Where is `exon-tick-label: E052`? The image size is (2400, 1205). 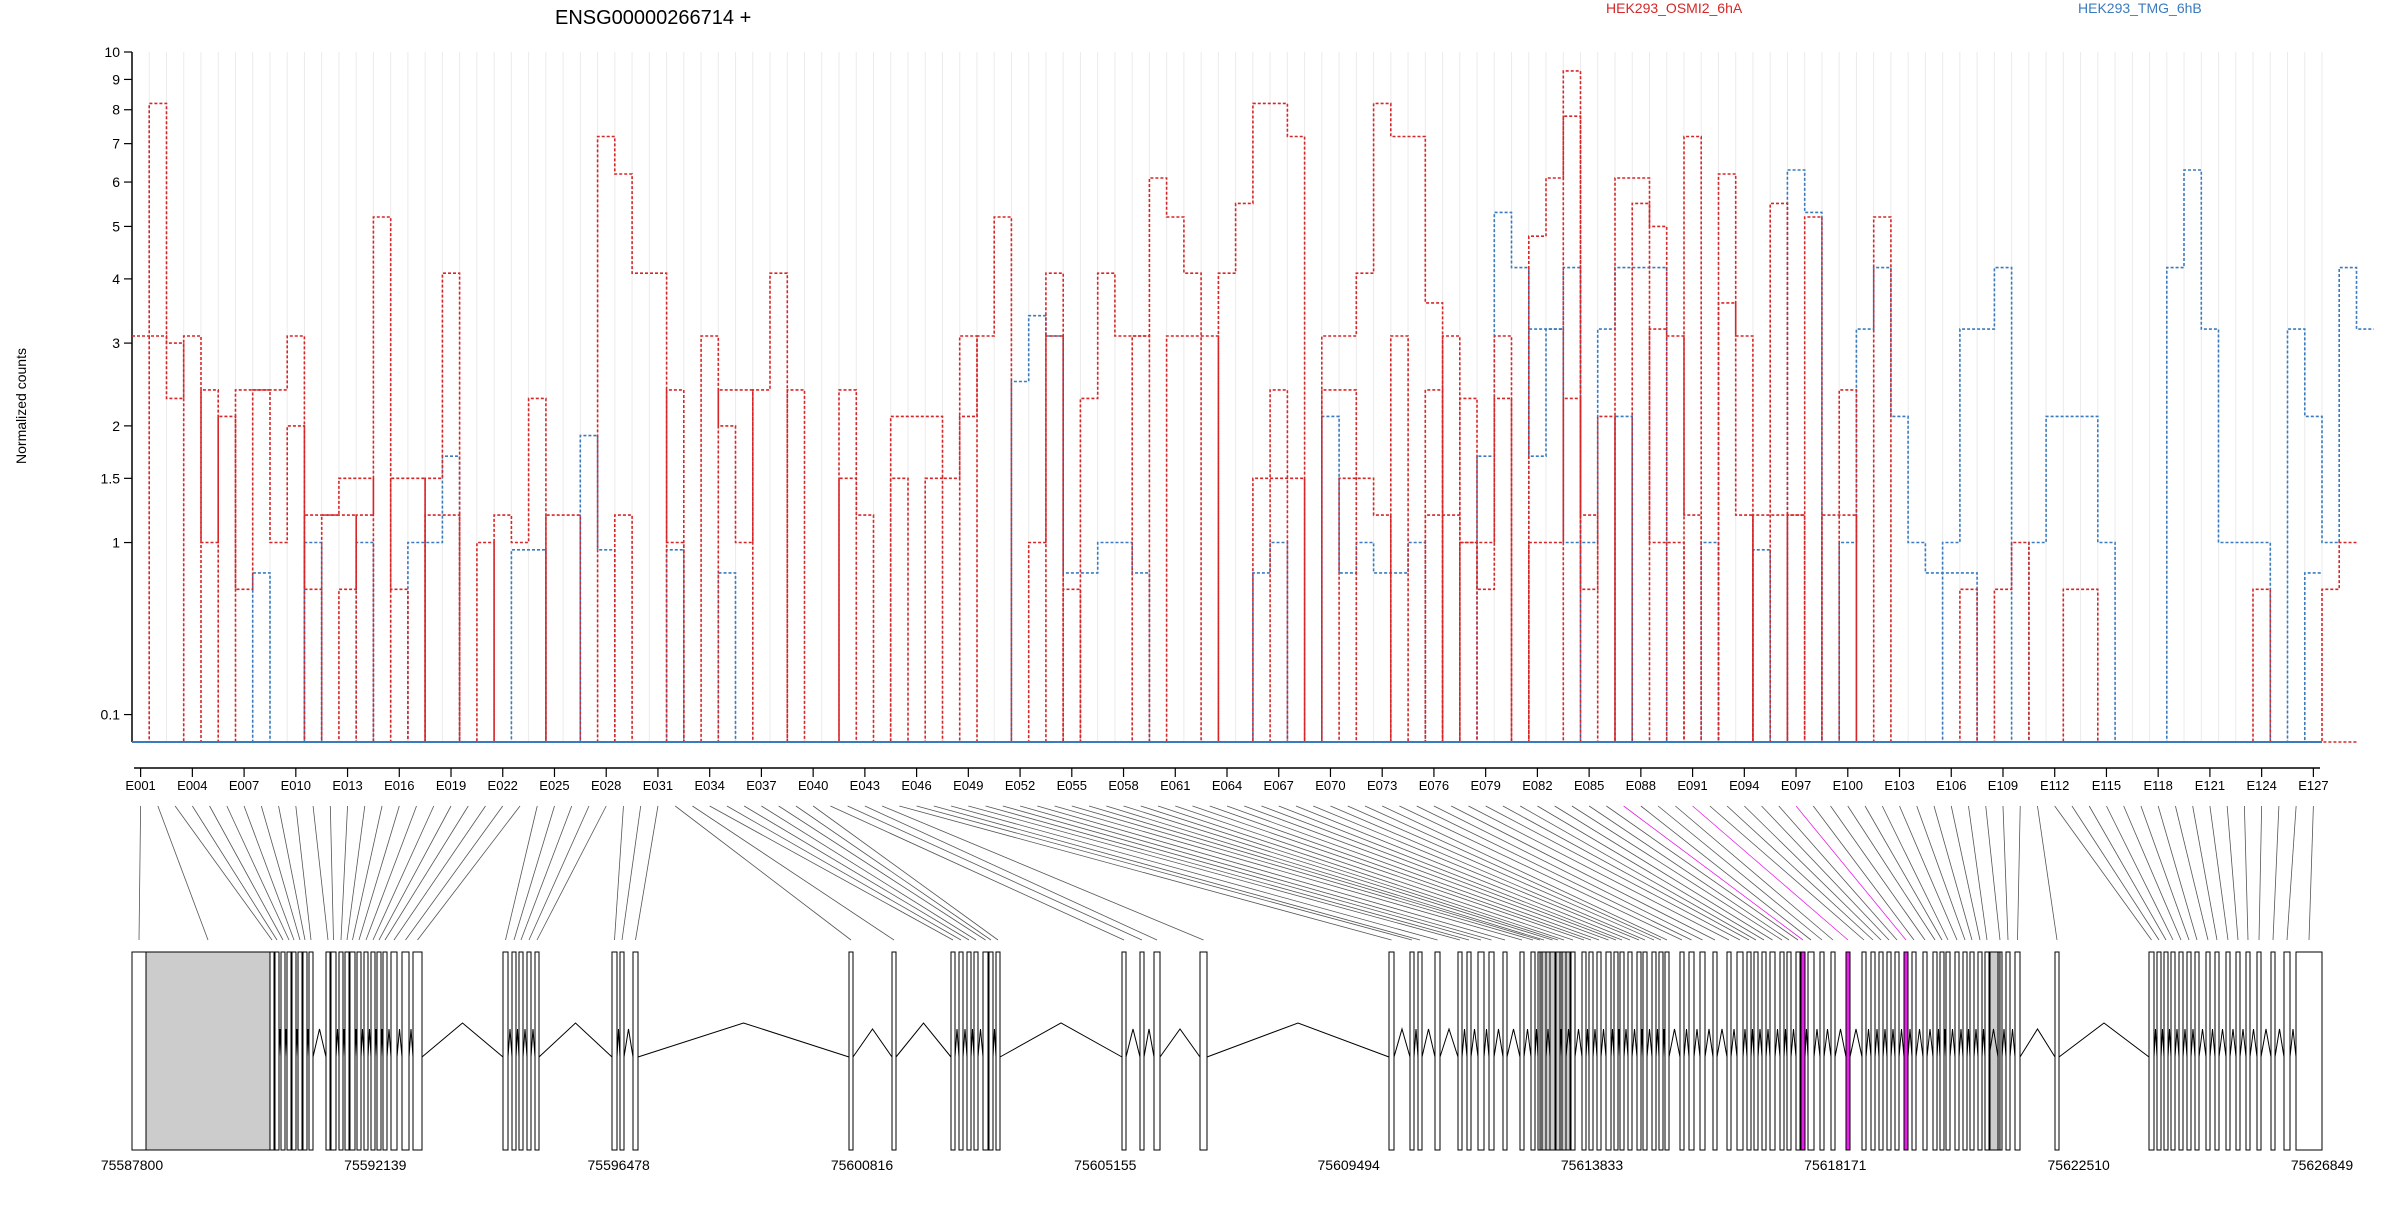
exon-tick-label: E052 is located at coordinates (1020, 785).